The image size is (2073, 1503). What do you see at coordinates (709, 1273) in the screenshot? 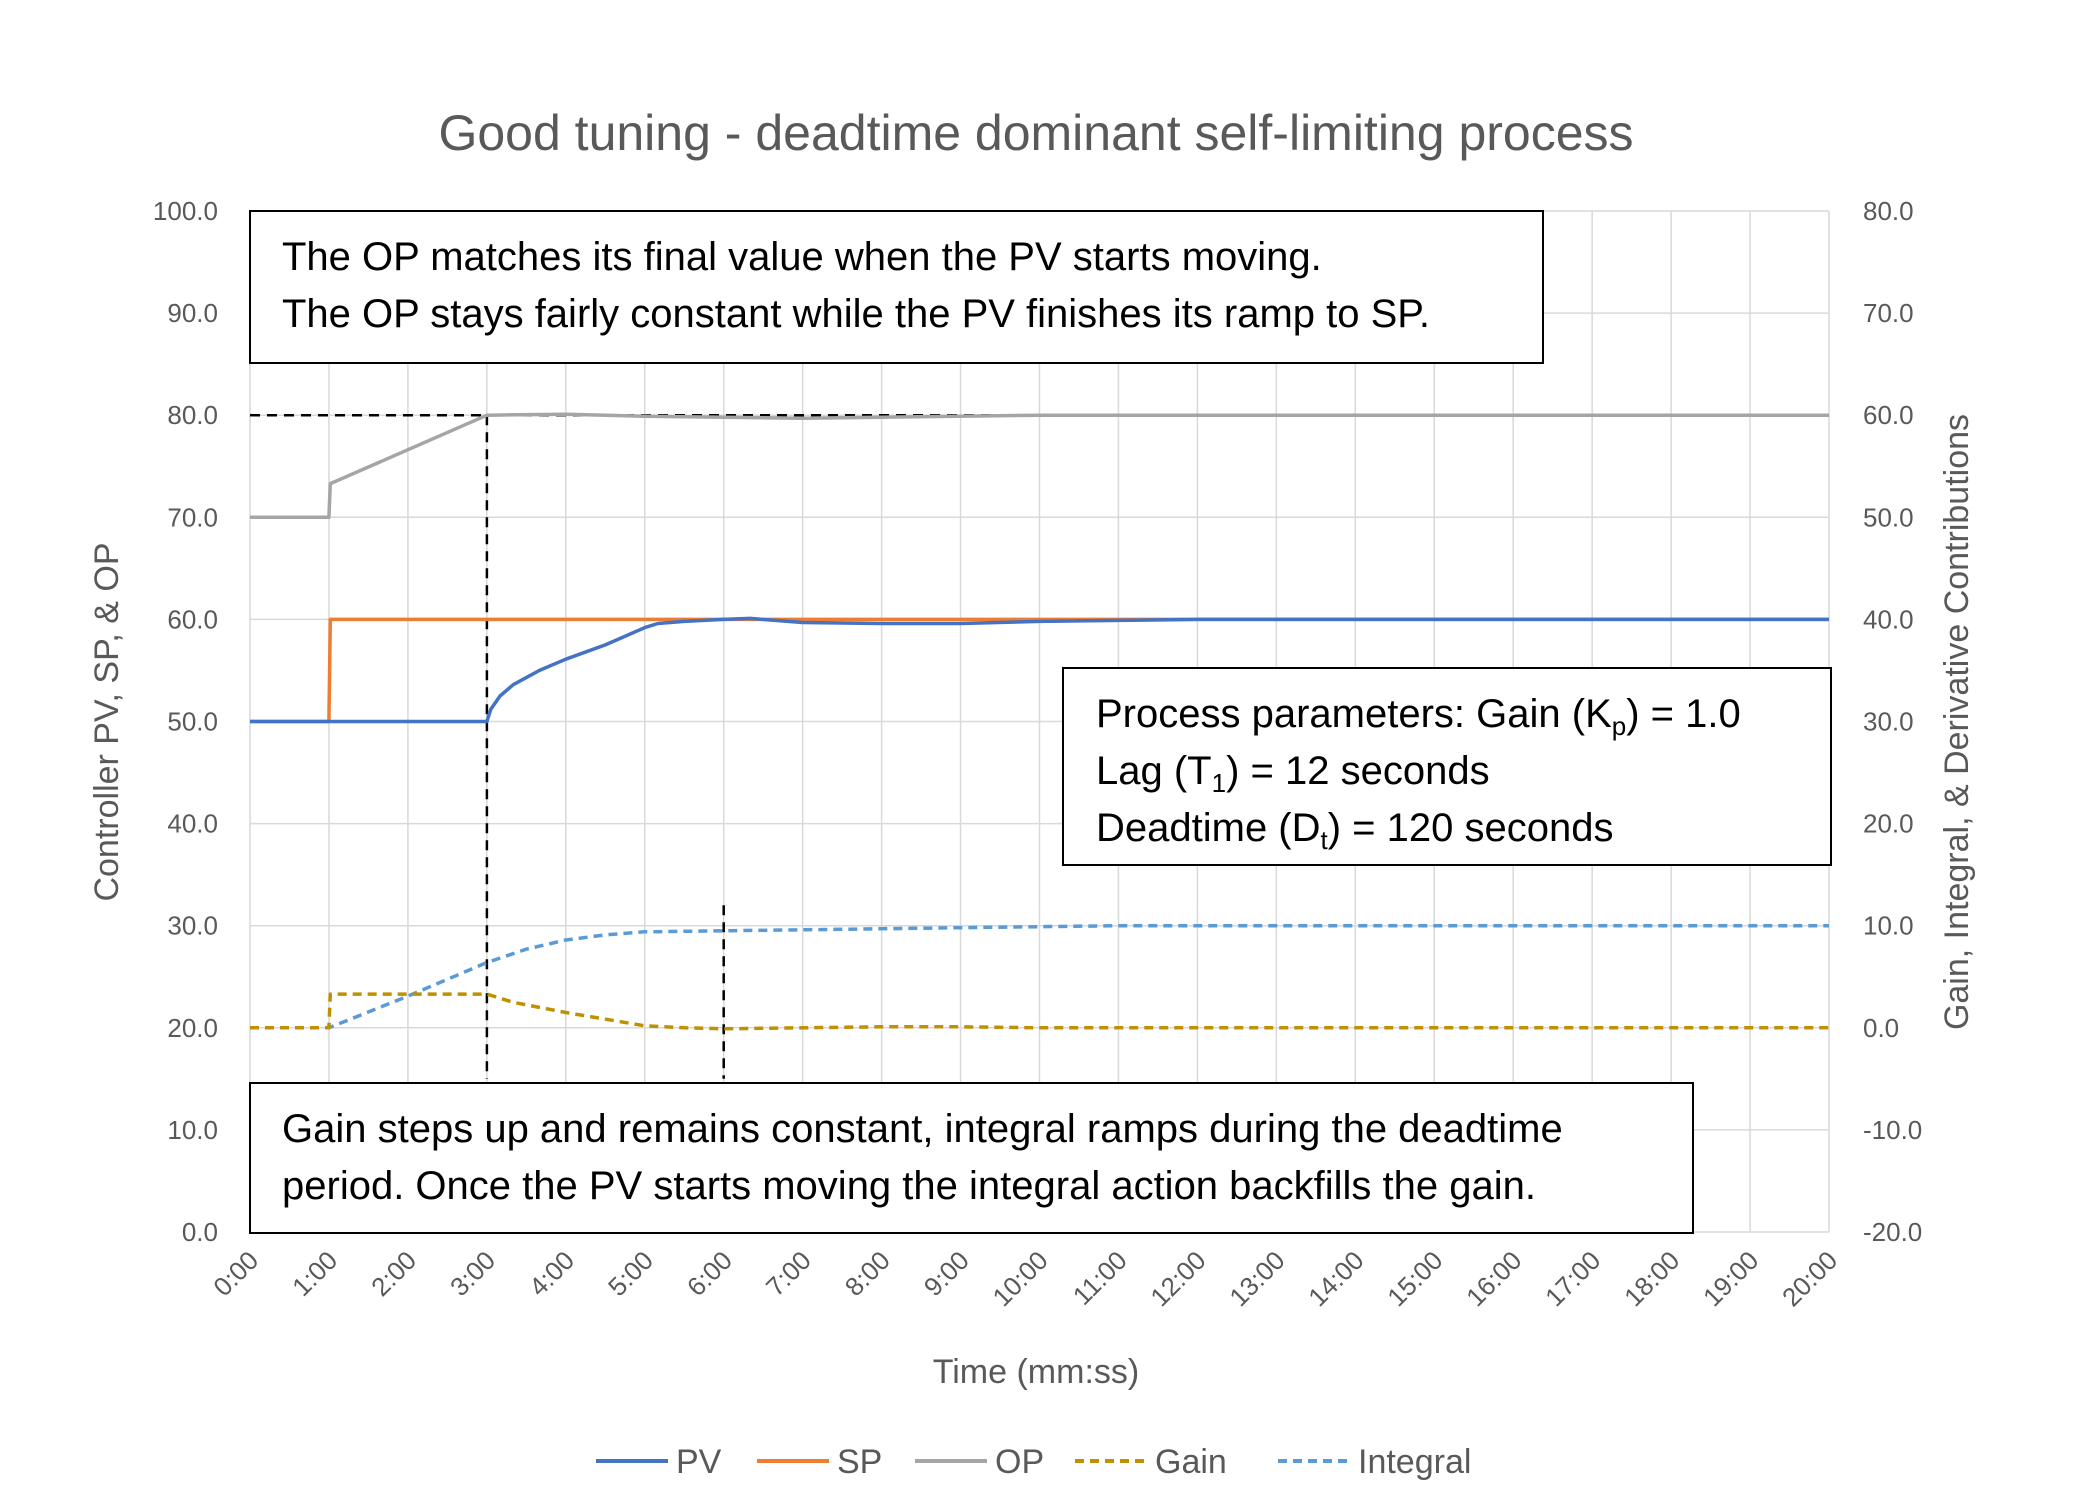
I see `x-tick-label: 6:00` at bounding box center [709, 1273].